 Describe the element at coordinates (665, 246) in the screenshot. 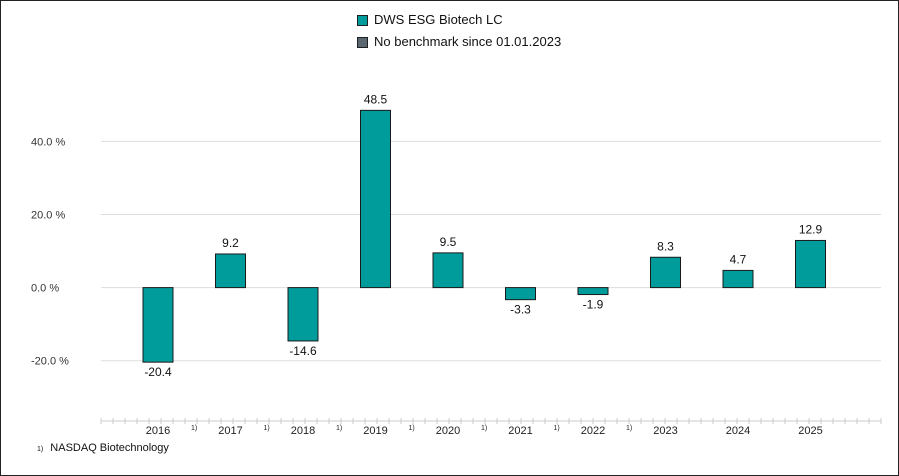

I see `data-label: 8.3` at that location.